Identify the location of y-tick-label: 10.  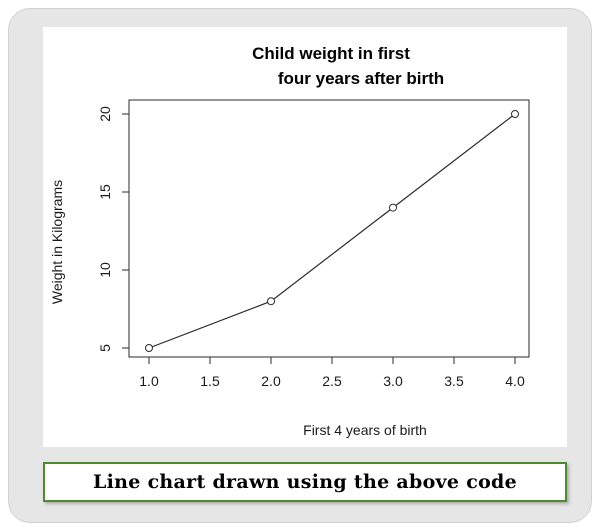
(105, 270).